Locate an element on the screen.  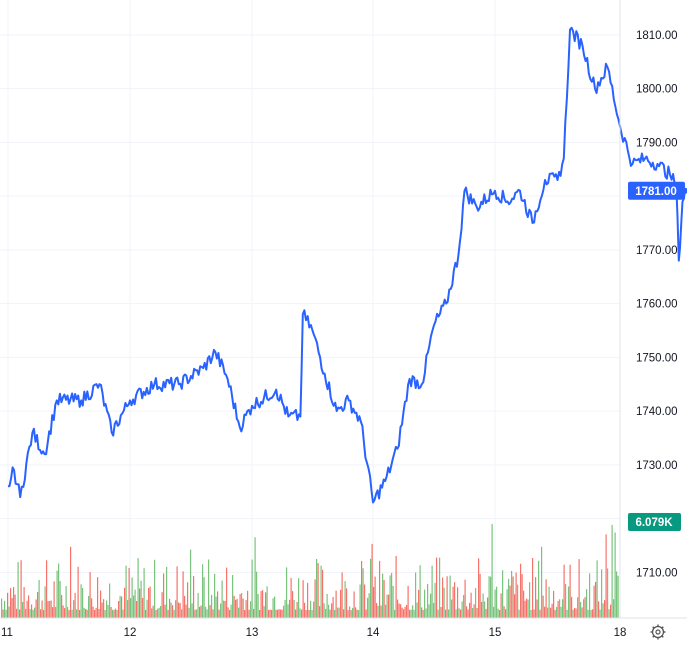
y-tick-label-8: 1790.00 is located at coordinates (657, 143).